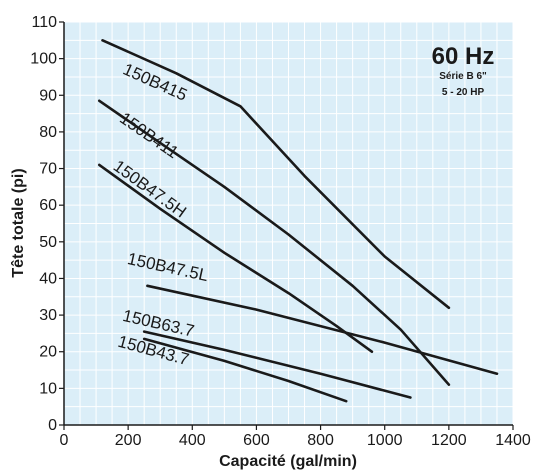  What do you see at coordinates (256, 440) in the screenshot?
I see `x-tick-label: 600` at bounding box center [256, 440].